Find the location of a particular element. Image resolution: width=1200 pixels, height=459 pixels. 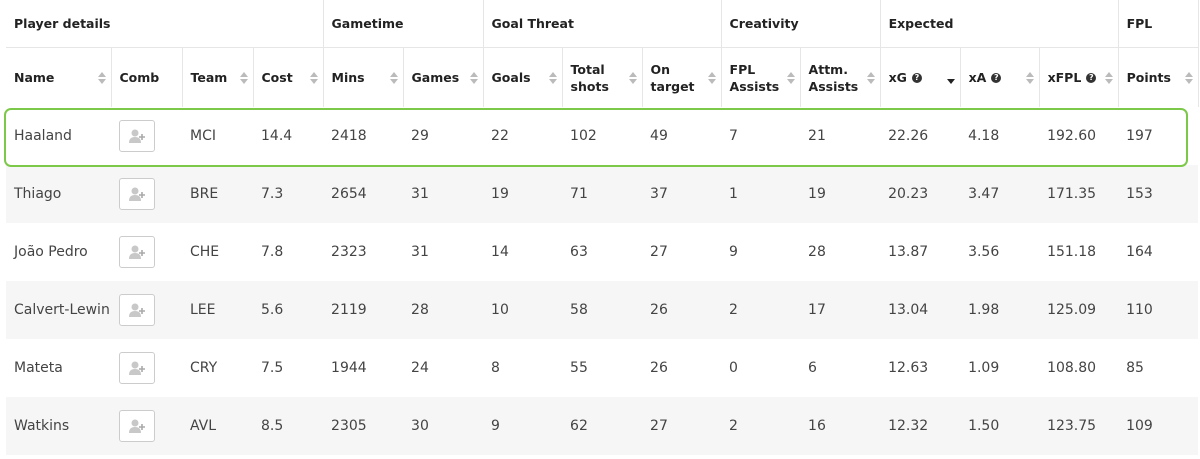

cell: Thiago is located at coordinates (58, 194).